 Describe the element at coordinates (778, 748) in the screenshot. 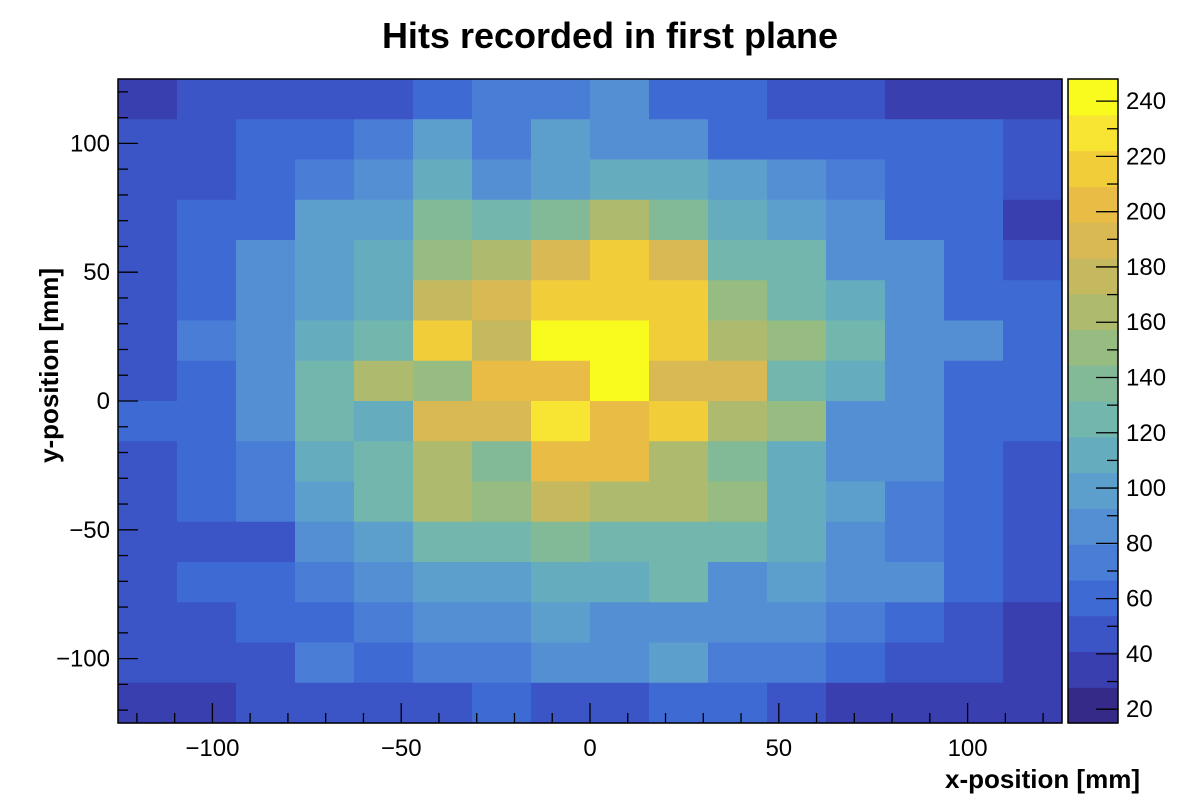

I see `x-tick-label: 50` at that location.